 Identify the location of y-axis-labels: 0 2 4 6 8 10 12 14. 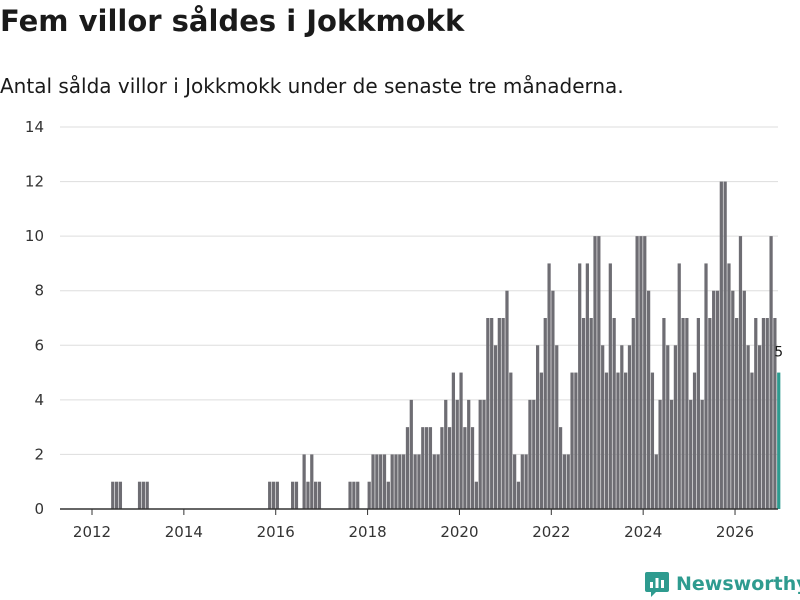
(34, 318).